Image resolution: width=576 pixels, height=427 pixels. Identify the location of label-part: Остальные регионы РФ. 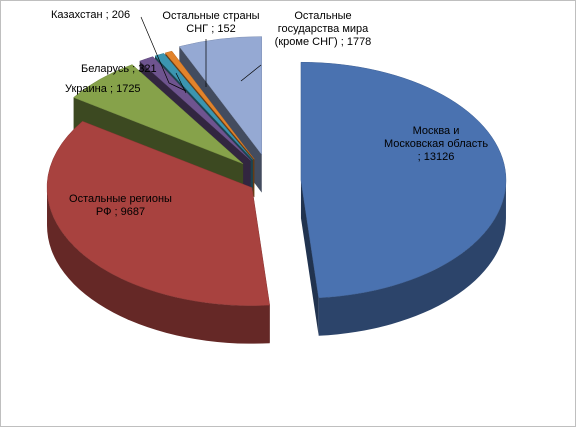
(120, 205).